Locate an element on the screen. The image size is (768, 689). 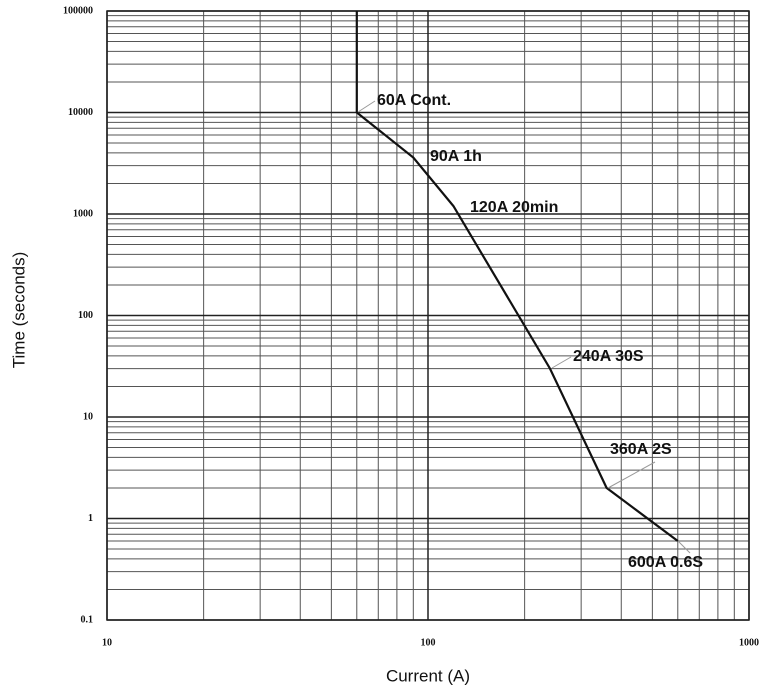
annotation: 360A 2S is located at coordinates (641, 449).